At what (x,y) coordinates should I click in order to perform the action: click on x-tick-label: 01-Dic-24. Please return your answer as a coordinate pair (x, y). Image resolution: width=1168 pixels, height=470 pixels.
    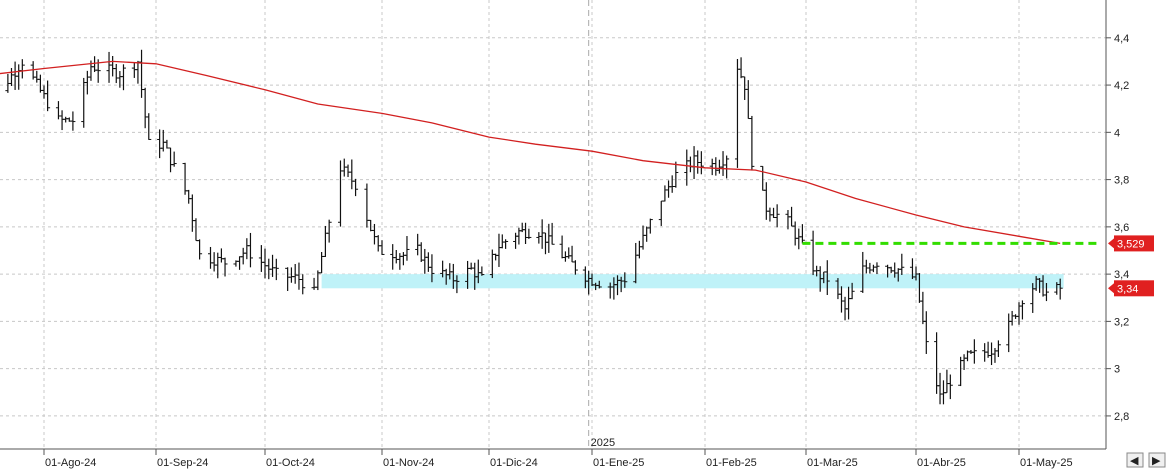
    Looking at the image, I should click on (514, 463).